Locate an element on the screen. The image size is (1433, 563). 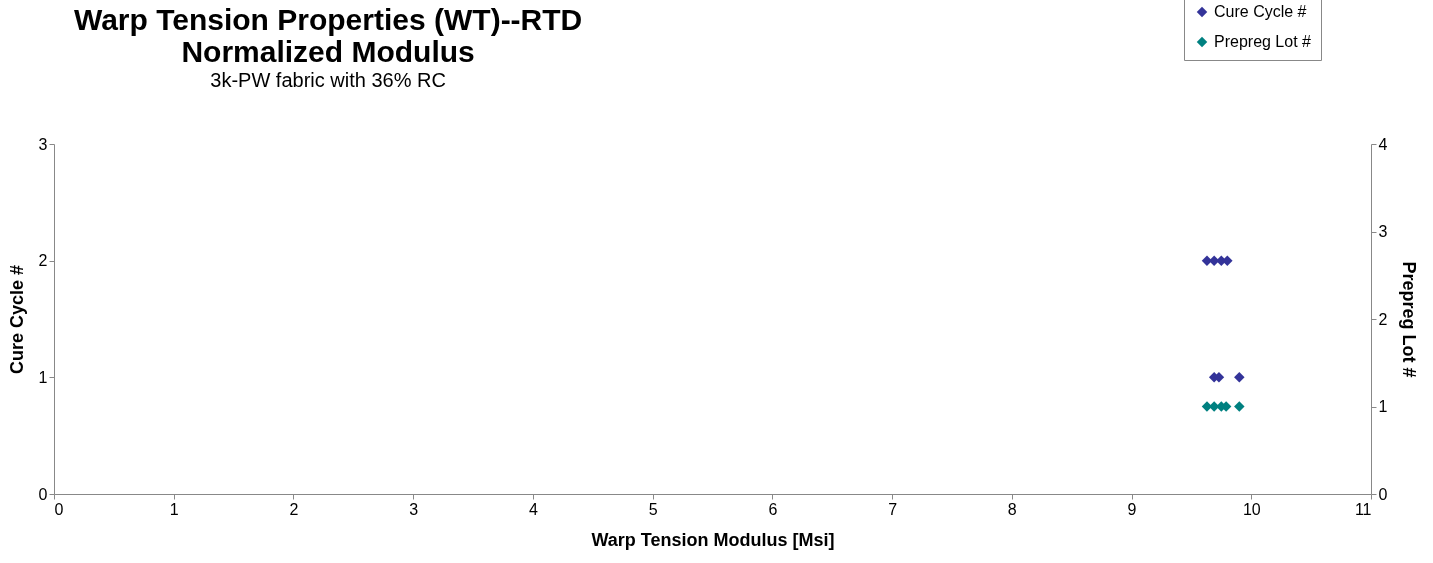
y-axis-title: Cure Cycle # is located at coordinates (16, 319).